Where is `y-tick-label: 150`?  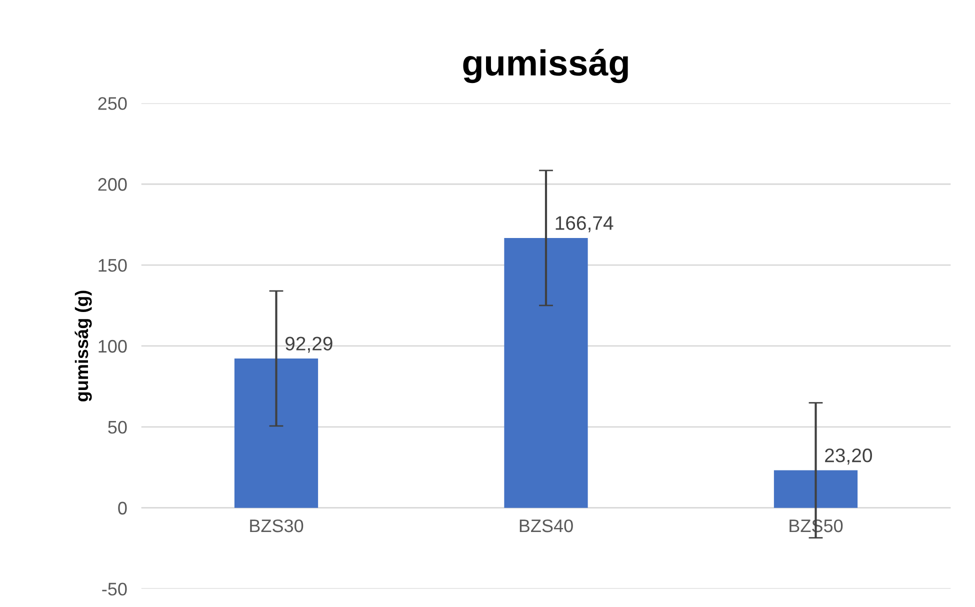
y-tick-label: 150 is located at coordinates (112, 265).